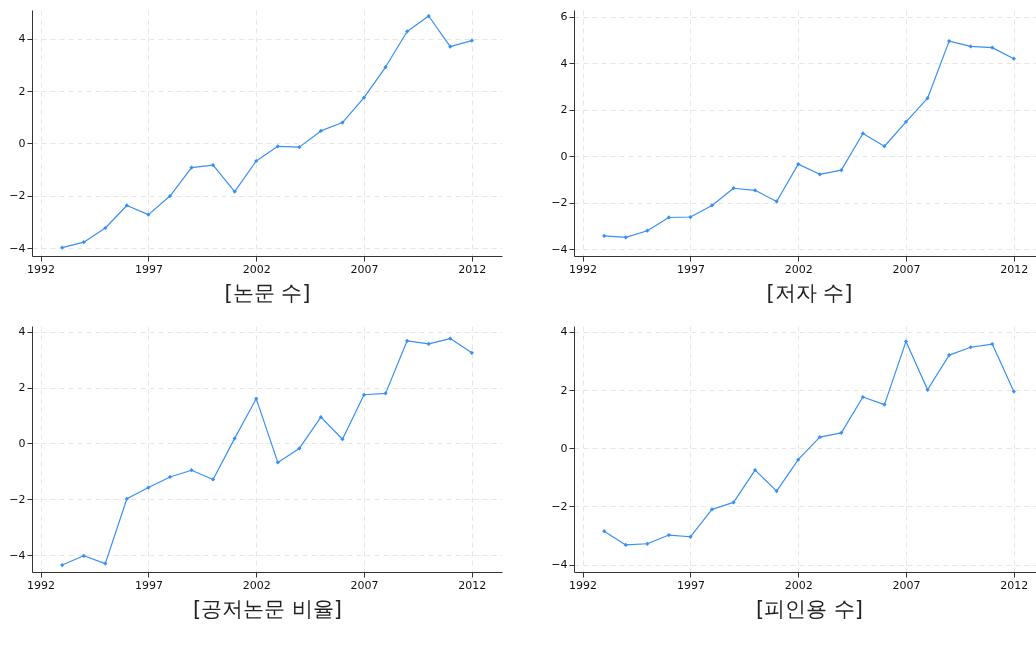 The width and height of the screenshot is (1036, 647). Describe the element at coordinates (809, 608) in the screenshot. I see `x-axis-title: [피인용 수]` at that location.